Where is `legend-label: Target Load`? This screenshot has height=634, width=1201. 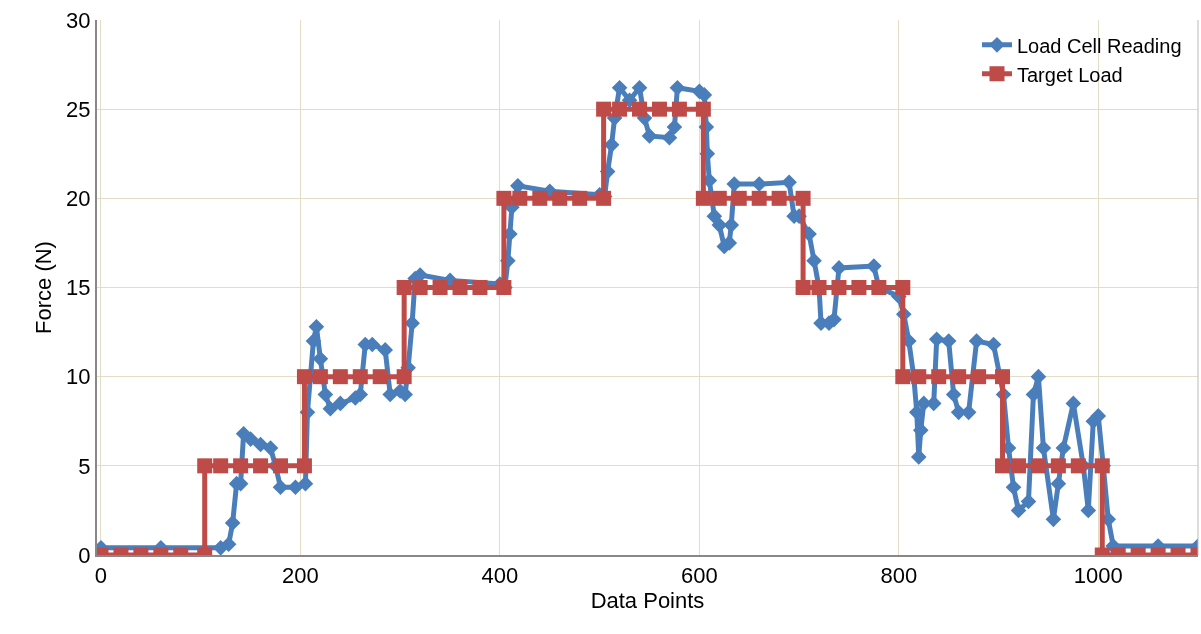
legend-label: Target Load is located at coordinates (1069, 74).